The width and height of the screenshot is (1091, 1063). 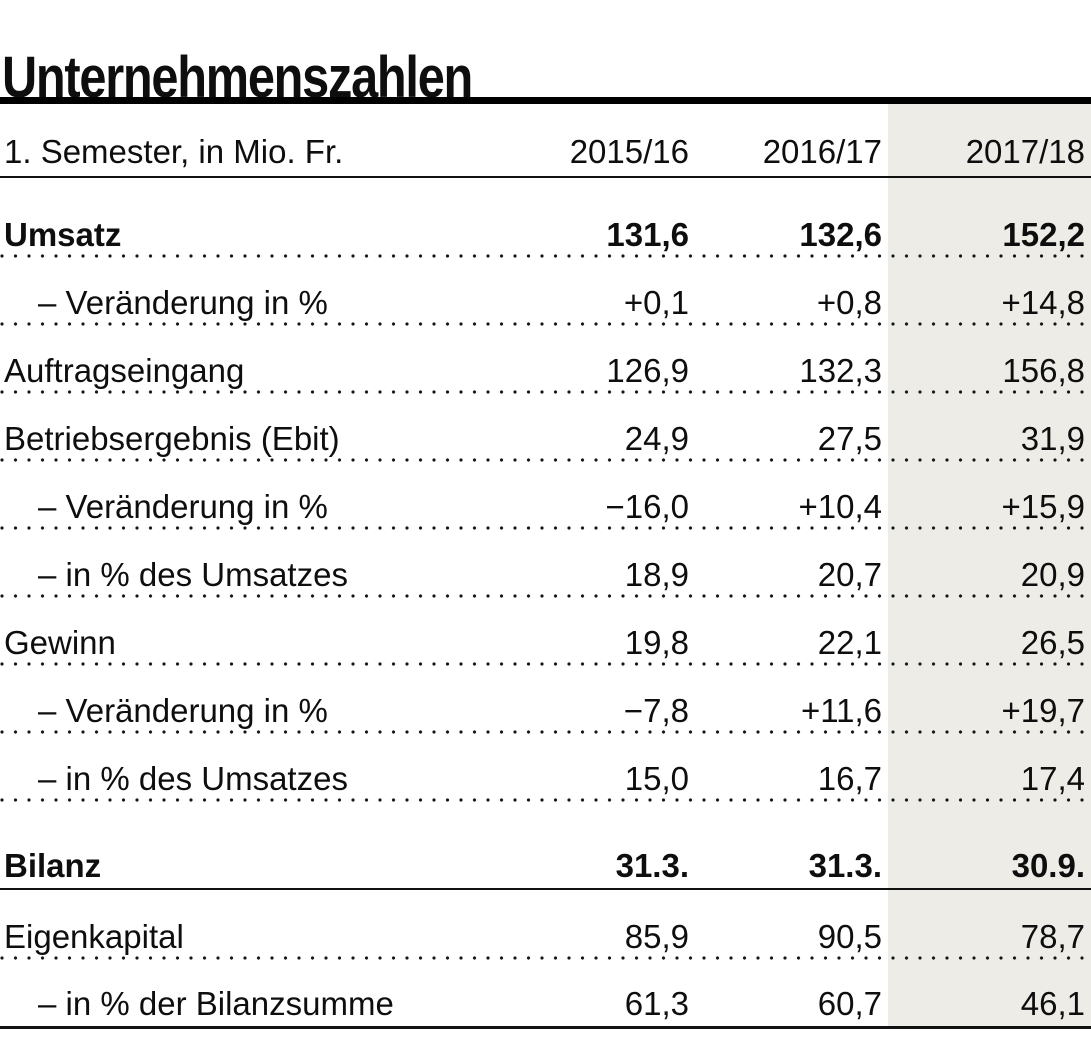 I want to click on table-row: – Veränderung in % −7,8 +11,6 +19,7, so click(x=545, y=699).